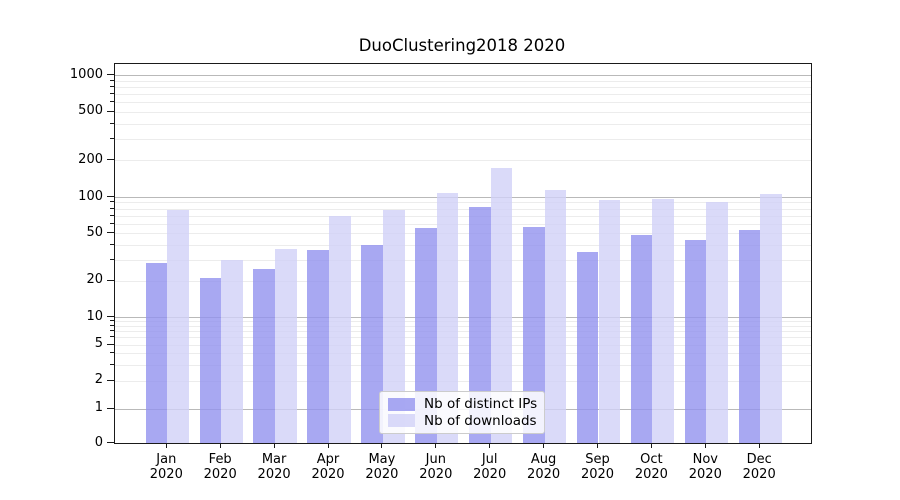 The height and width of the screenshot is (500, 900). I want to click on x-tick-month: Mar, so click(274, 459).